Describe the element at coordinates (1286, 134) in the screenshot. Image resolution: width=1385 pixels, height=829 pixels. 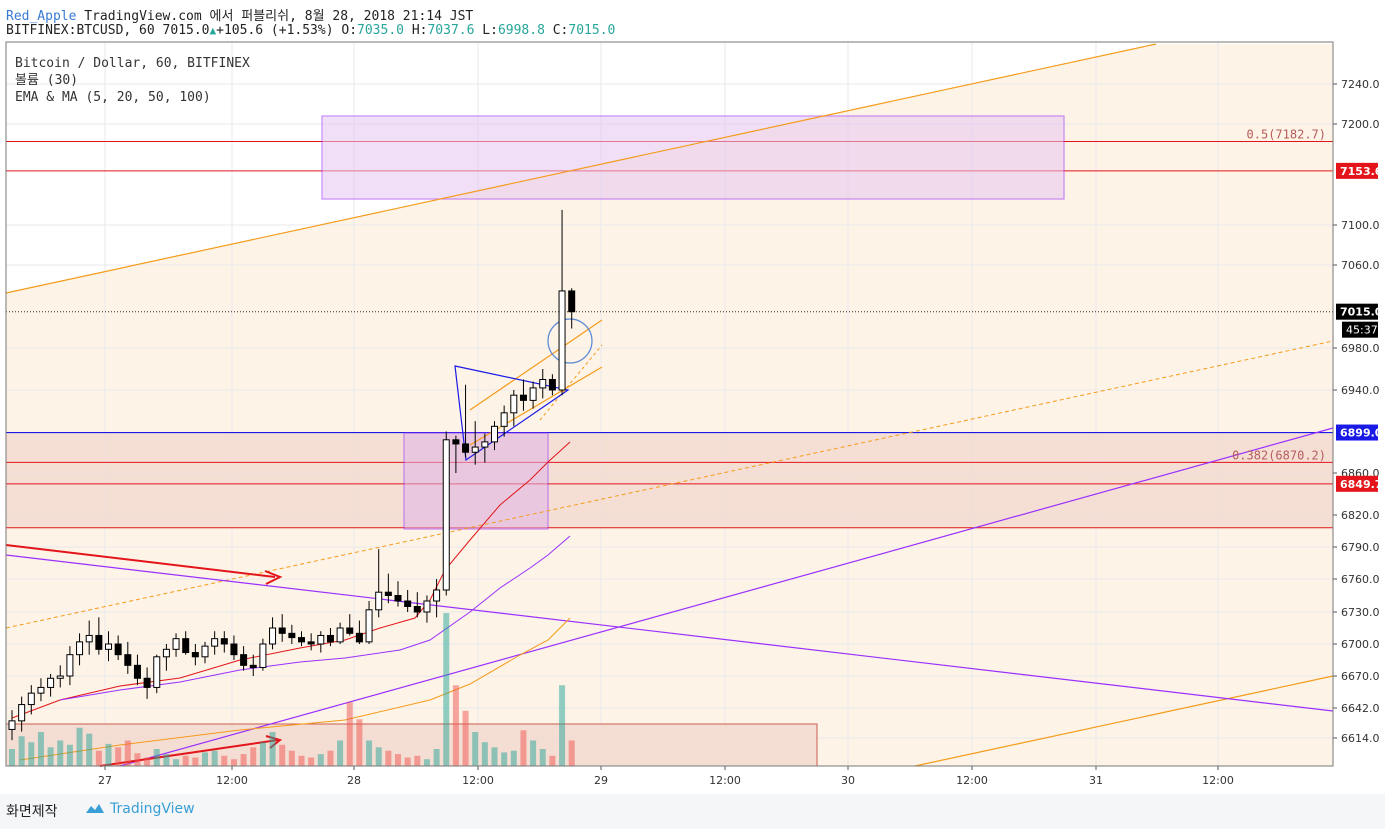
I see `fib-label-0: 0.5(7182.7)` at that location.